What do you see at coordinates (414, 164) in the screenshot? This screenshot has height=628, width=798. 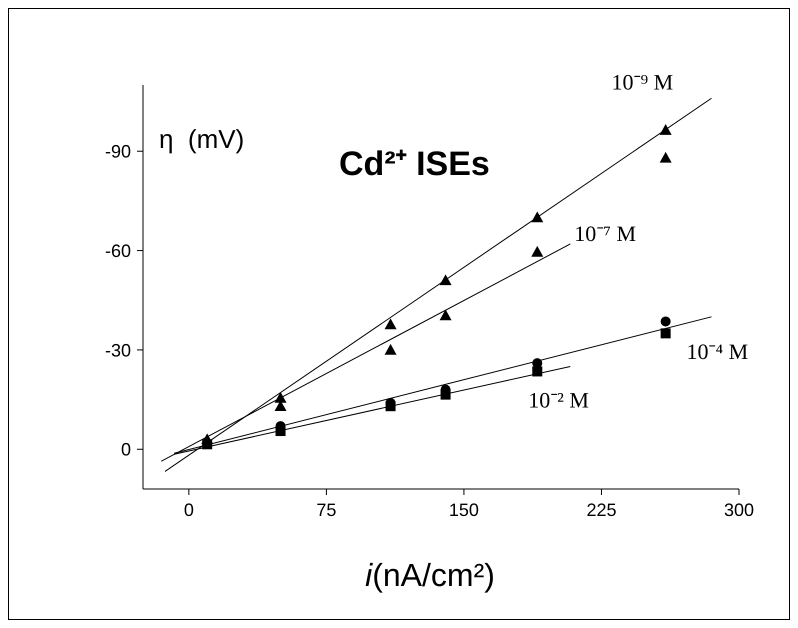 I see `text: Cd²⁺ ISEs` at bounding box center [414, 164].